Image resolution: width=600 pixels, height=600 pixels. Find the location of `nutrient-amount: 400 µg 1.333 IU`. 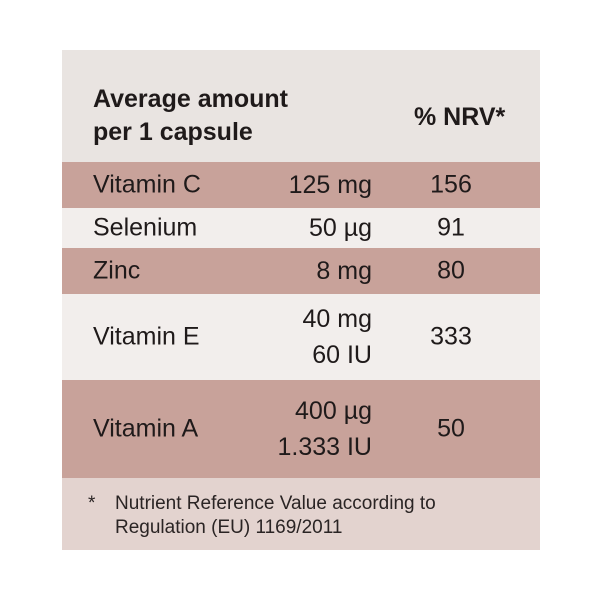

nutrient-amount: 400 µg 1.333 IU is located at coordinates (324, 429).